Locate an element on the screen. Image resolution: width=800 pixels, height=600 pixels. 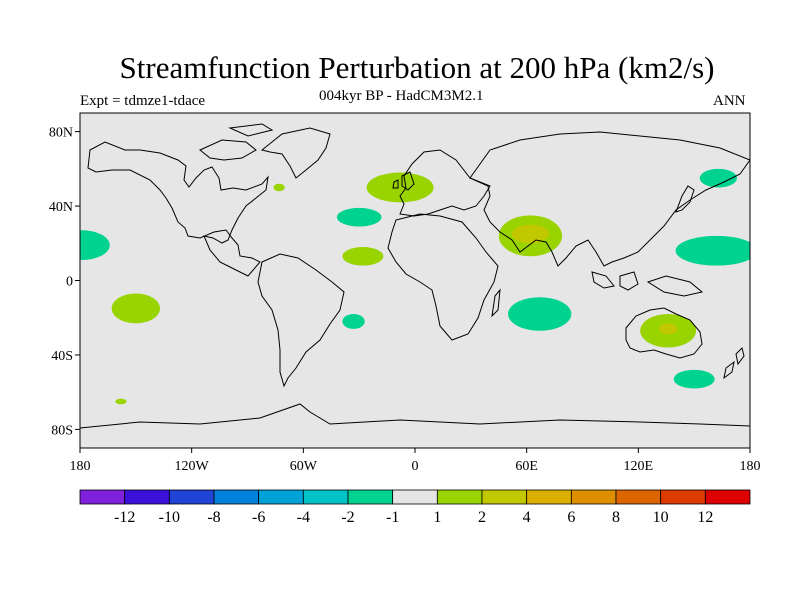
lat-tick-label: 80N is located at coordinates (61, 133).